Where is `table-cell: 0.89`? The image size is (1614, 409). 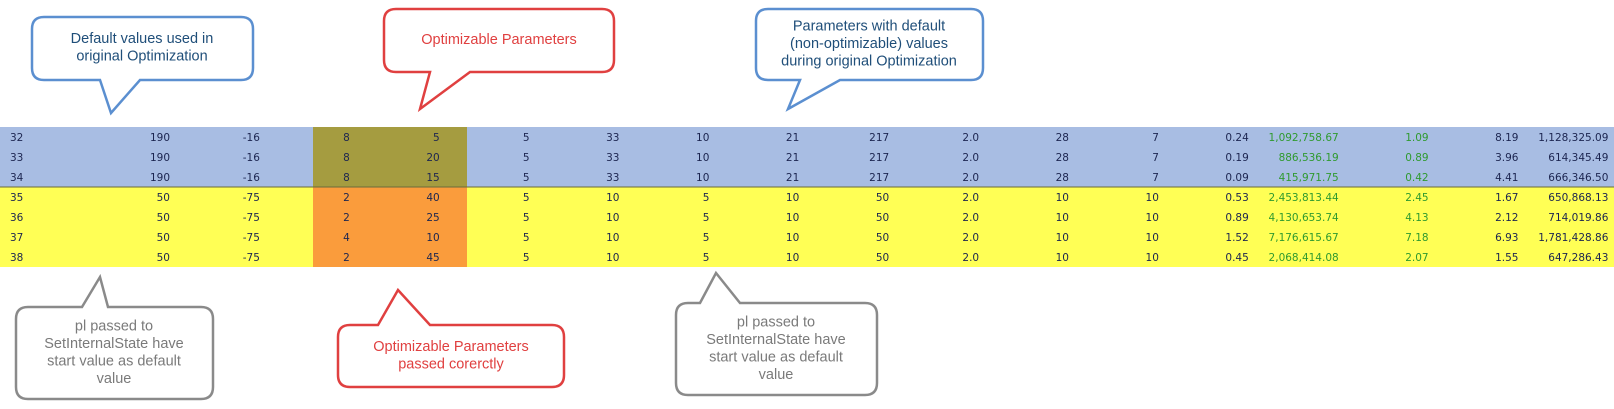 table-cell: 0.89 is located at coordinates (1416, 158).